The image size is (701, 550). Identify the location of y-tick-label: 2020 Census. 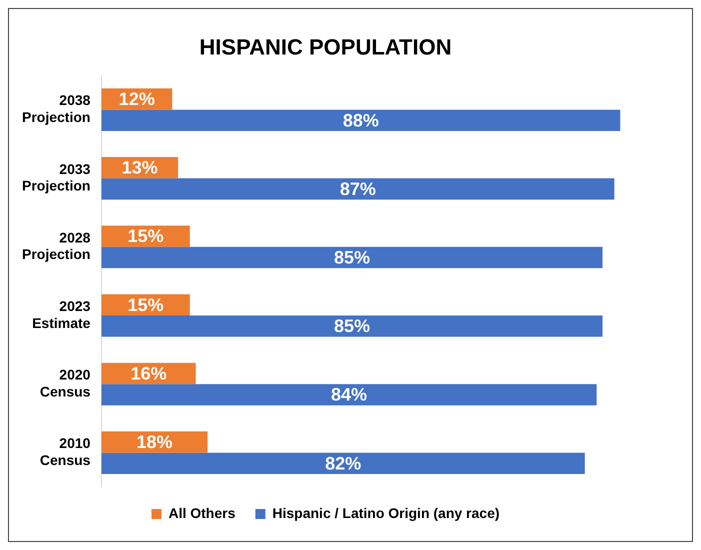
(65, 383).